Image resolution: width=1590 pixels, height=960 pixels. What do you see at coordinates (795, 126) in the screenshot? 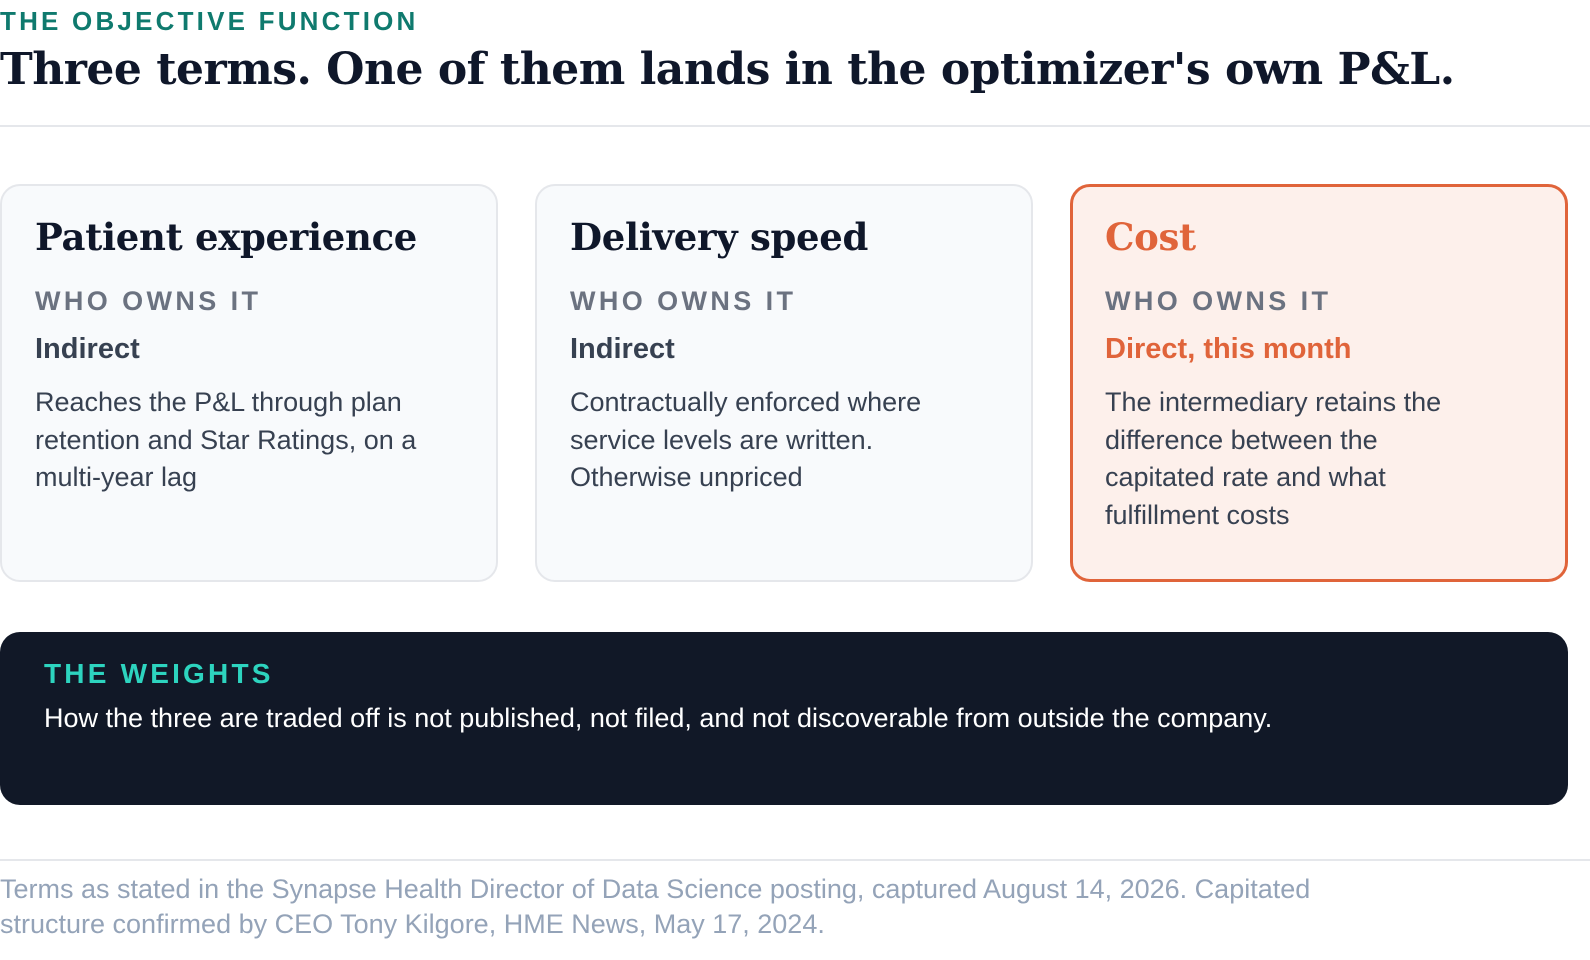
I see `top-divider` at bounding box center [795, 126].